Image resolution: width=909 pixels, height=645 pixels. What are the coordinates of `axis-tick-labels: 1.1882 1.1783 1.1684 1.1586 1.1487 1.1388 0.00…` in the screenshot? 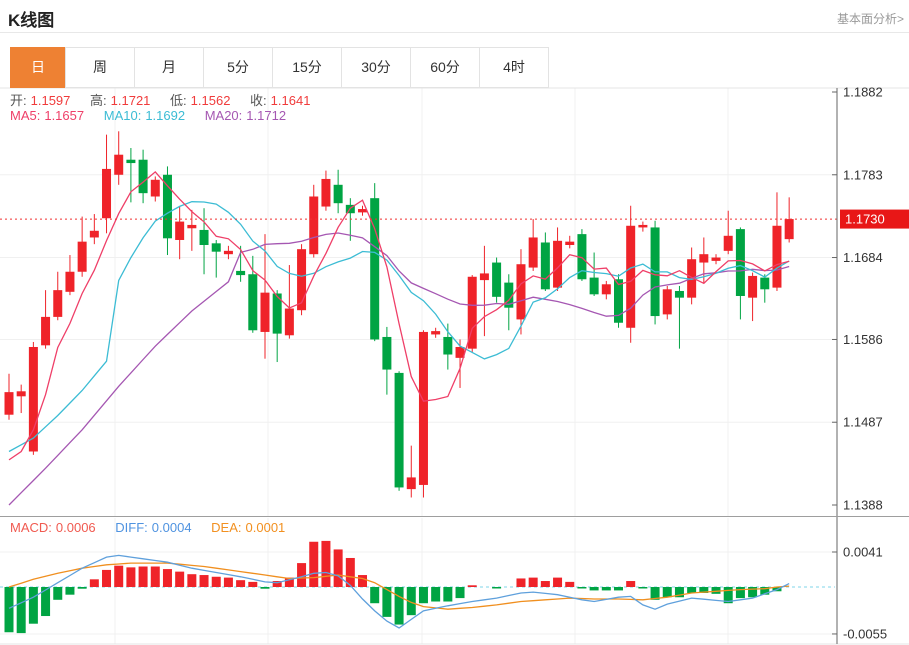 It's located at (859, 363).